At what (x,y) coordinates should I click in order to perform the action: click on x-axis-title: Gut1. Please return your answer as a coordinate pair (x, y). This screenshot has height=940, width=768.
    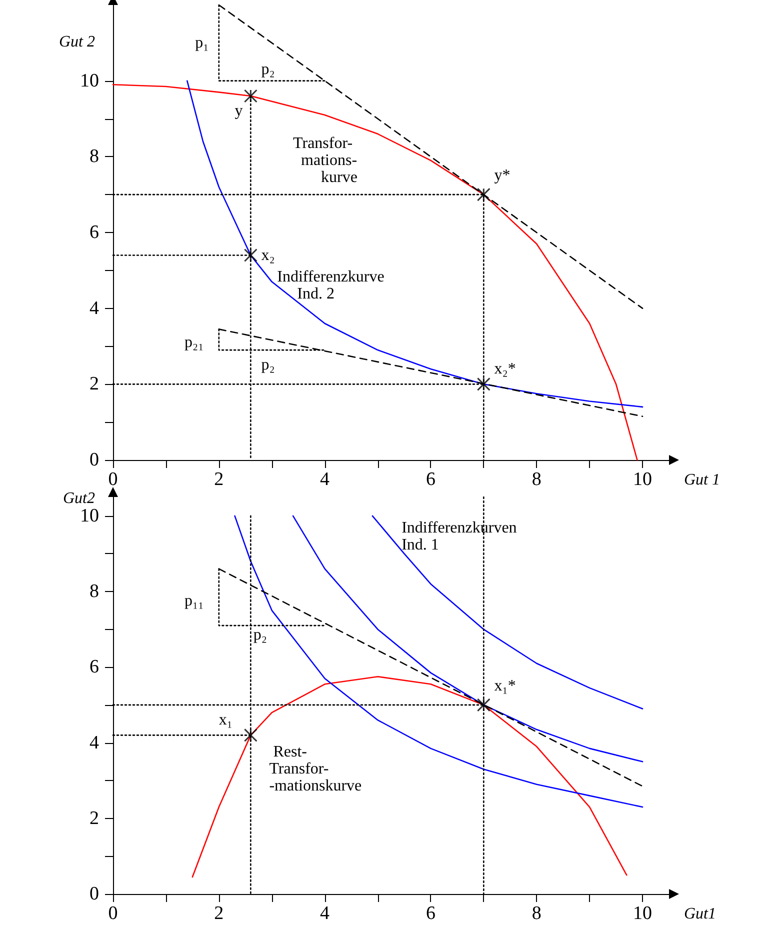
    Looking at the image, I should click on (700, 914).